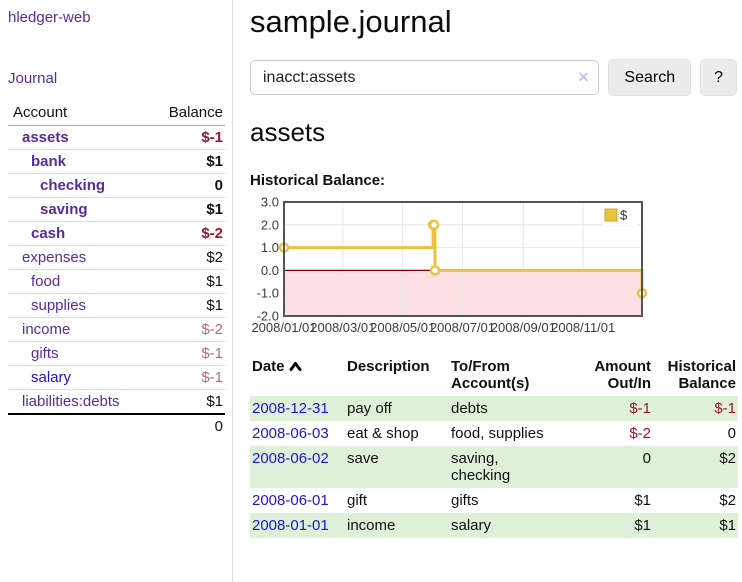 Image resolution: width=742 pixels, height=582 pixels. What do you see at coordinates (49, 17) in the screenshot?
I see `brand-link: hledger-web` at bounding box center [49, 17].